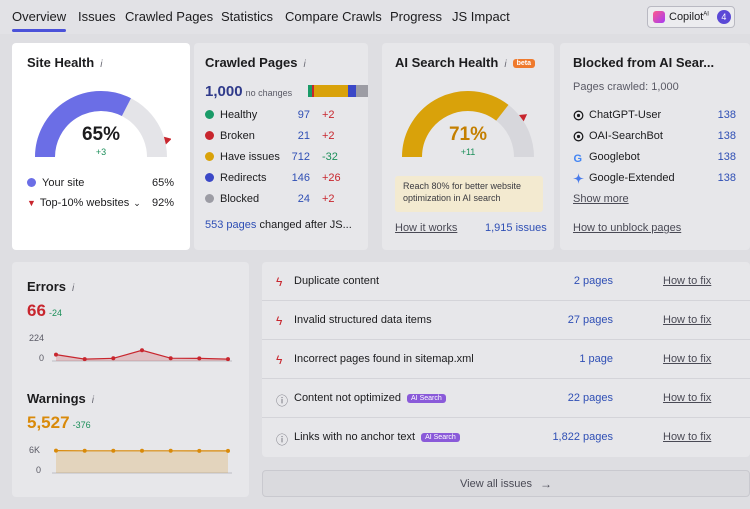 The height and width of the screenshot is (509, 750). What do you see at coordinates (303, 115) in the screenshot?
I see `crawled-row-value: 97` at bounding box center [303, 115].